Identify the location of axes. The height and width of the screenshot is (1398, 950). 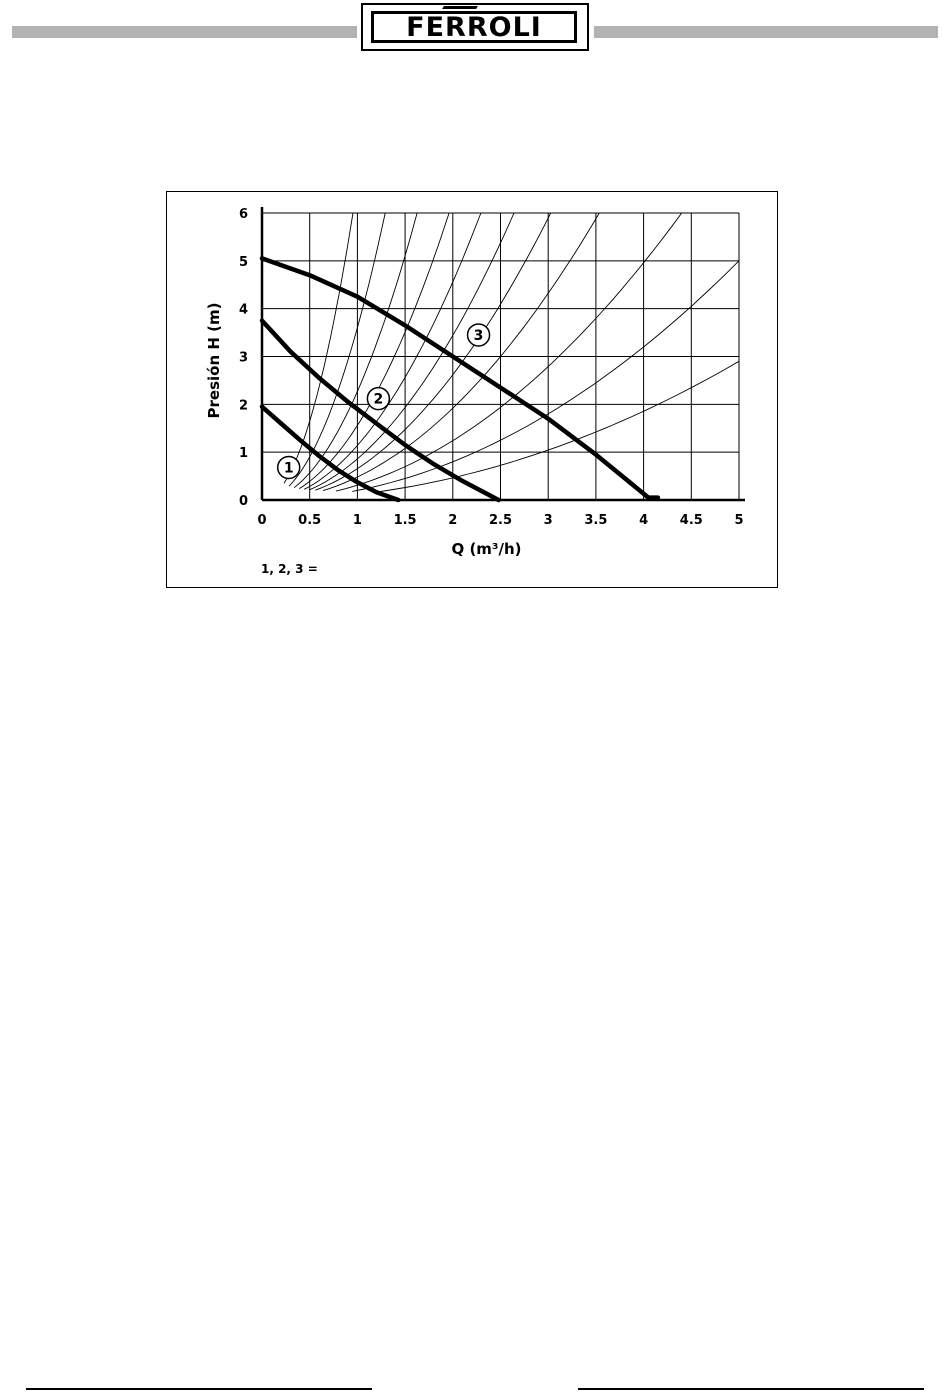
(502, 354).